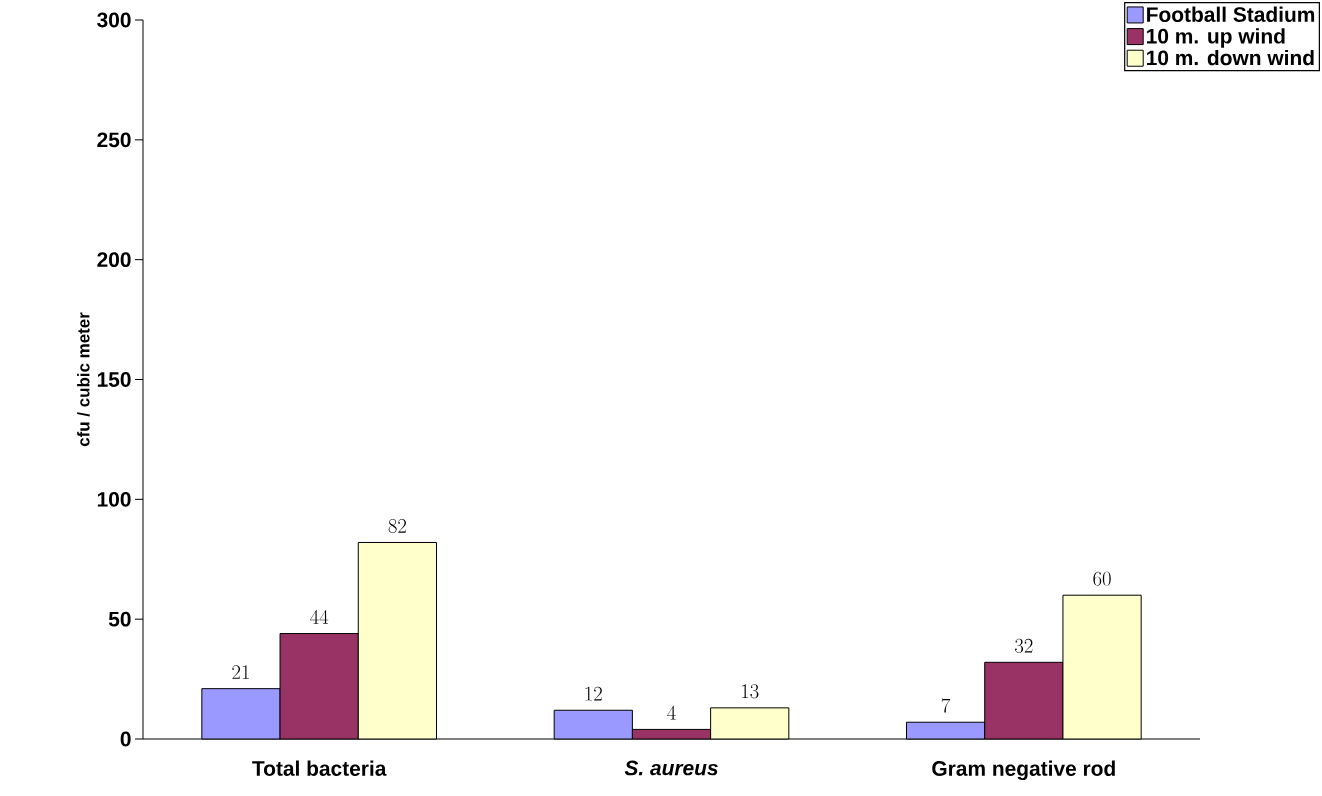  Describe the element at coordinates (1230, 57) in the screenshot. I see `legend-label: 10 m. down wind` at that location.